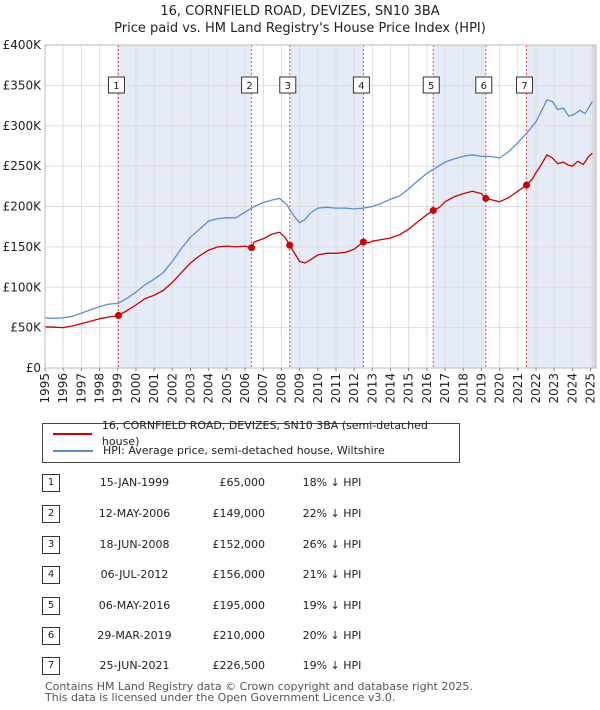 The width and height of the screenshot is (600, 710). I want to click on transaction-number: 5, so click(51, 606).